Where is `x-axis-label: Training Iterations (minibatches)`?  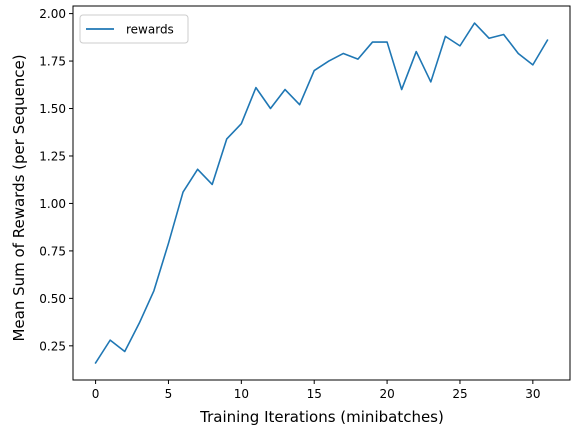
x-axis-label: Training Iterations (minibatches) is located at coordinates (321, 417).